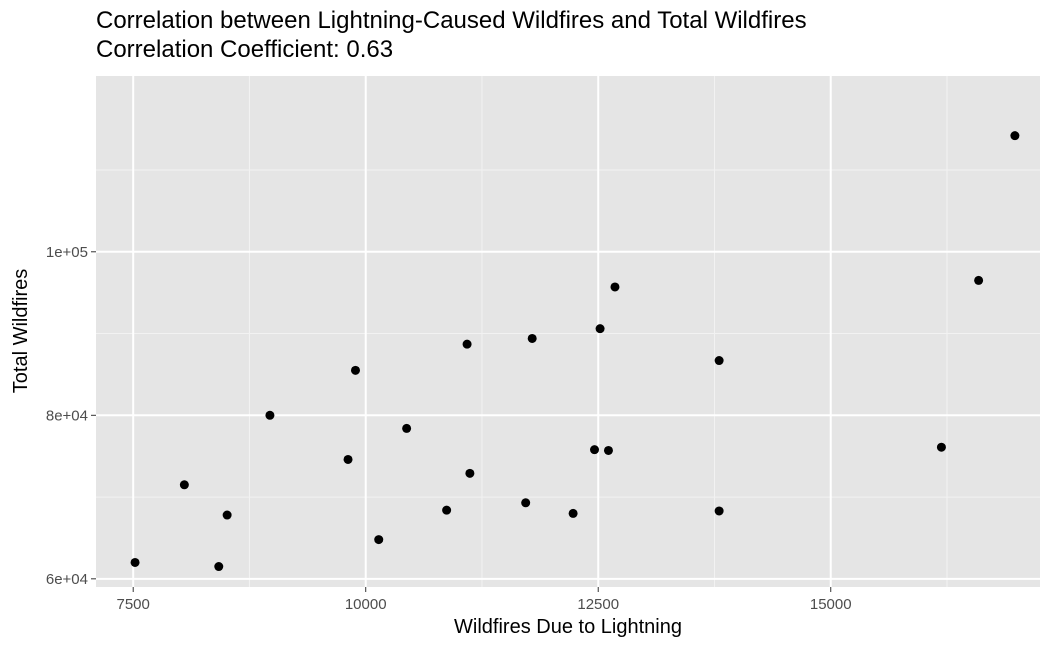 Image resolution: width=1050 pixels, height=648 pixels. What do you see at coordinates (568, 627) in the screenshot?
I see `x-axis-title: Wildfires Due to Lightning` at bounding box center [568, 627].